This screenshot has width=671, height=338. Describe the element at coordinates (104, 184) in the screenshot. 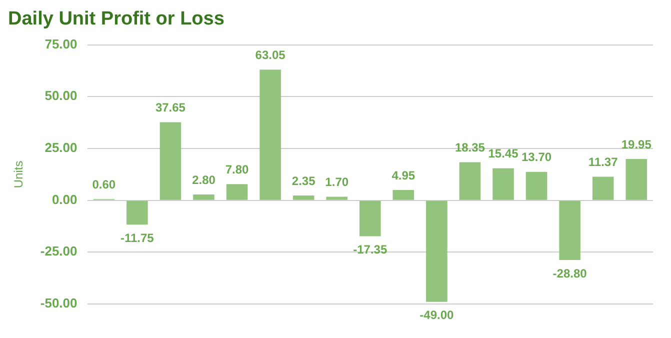

I see `data-label: 0.60` at that location.